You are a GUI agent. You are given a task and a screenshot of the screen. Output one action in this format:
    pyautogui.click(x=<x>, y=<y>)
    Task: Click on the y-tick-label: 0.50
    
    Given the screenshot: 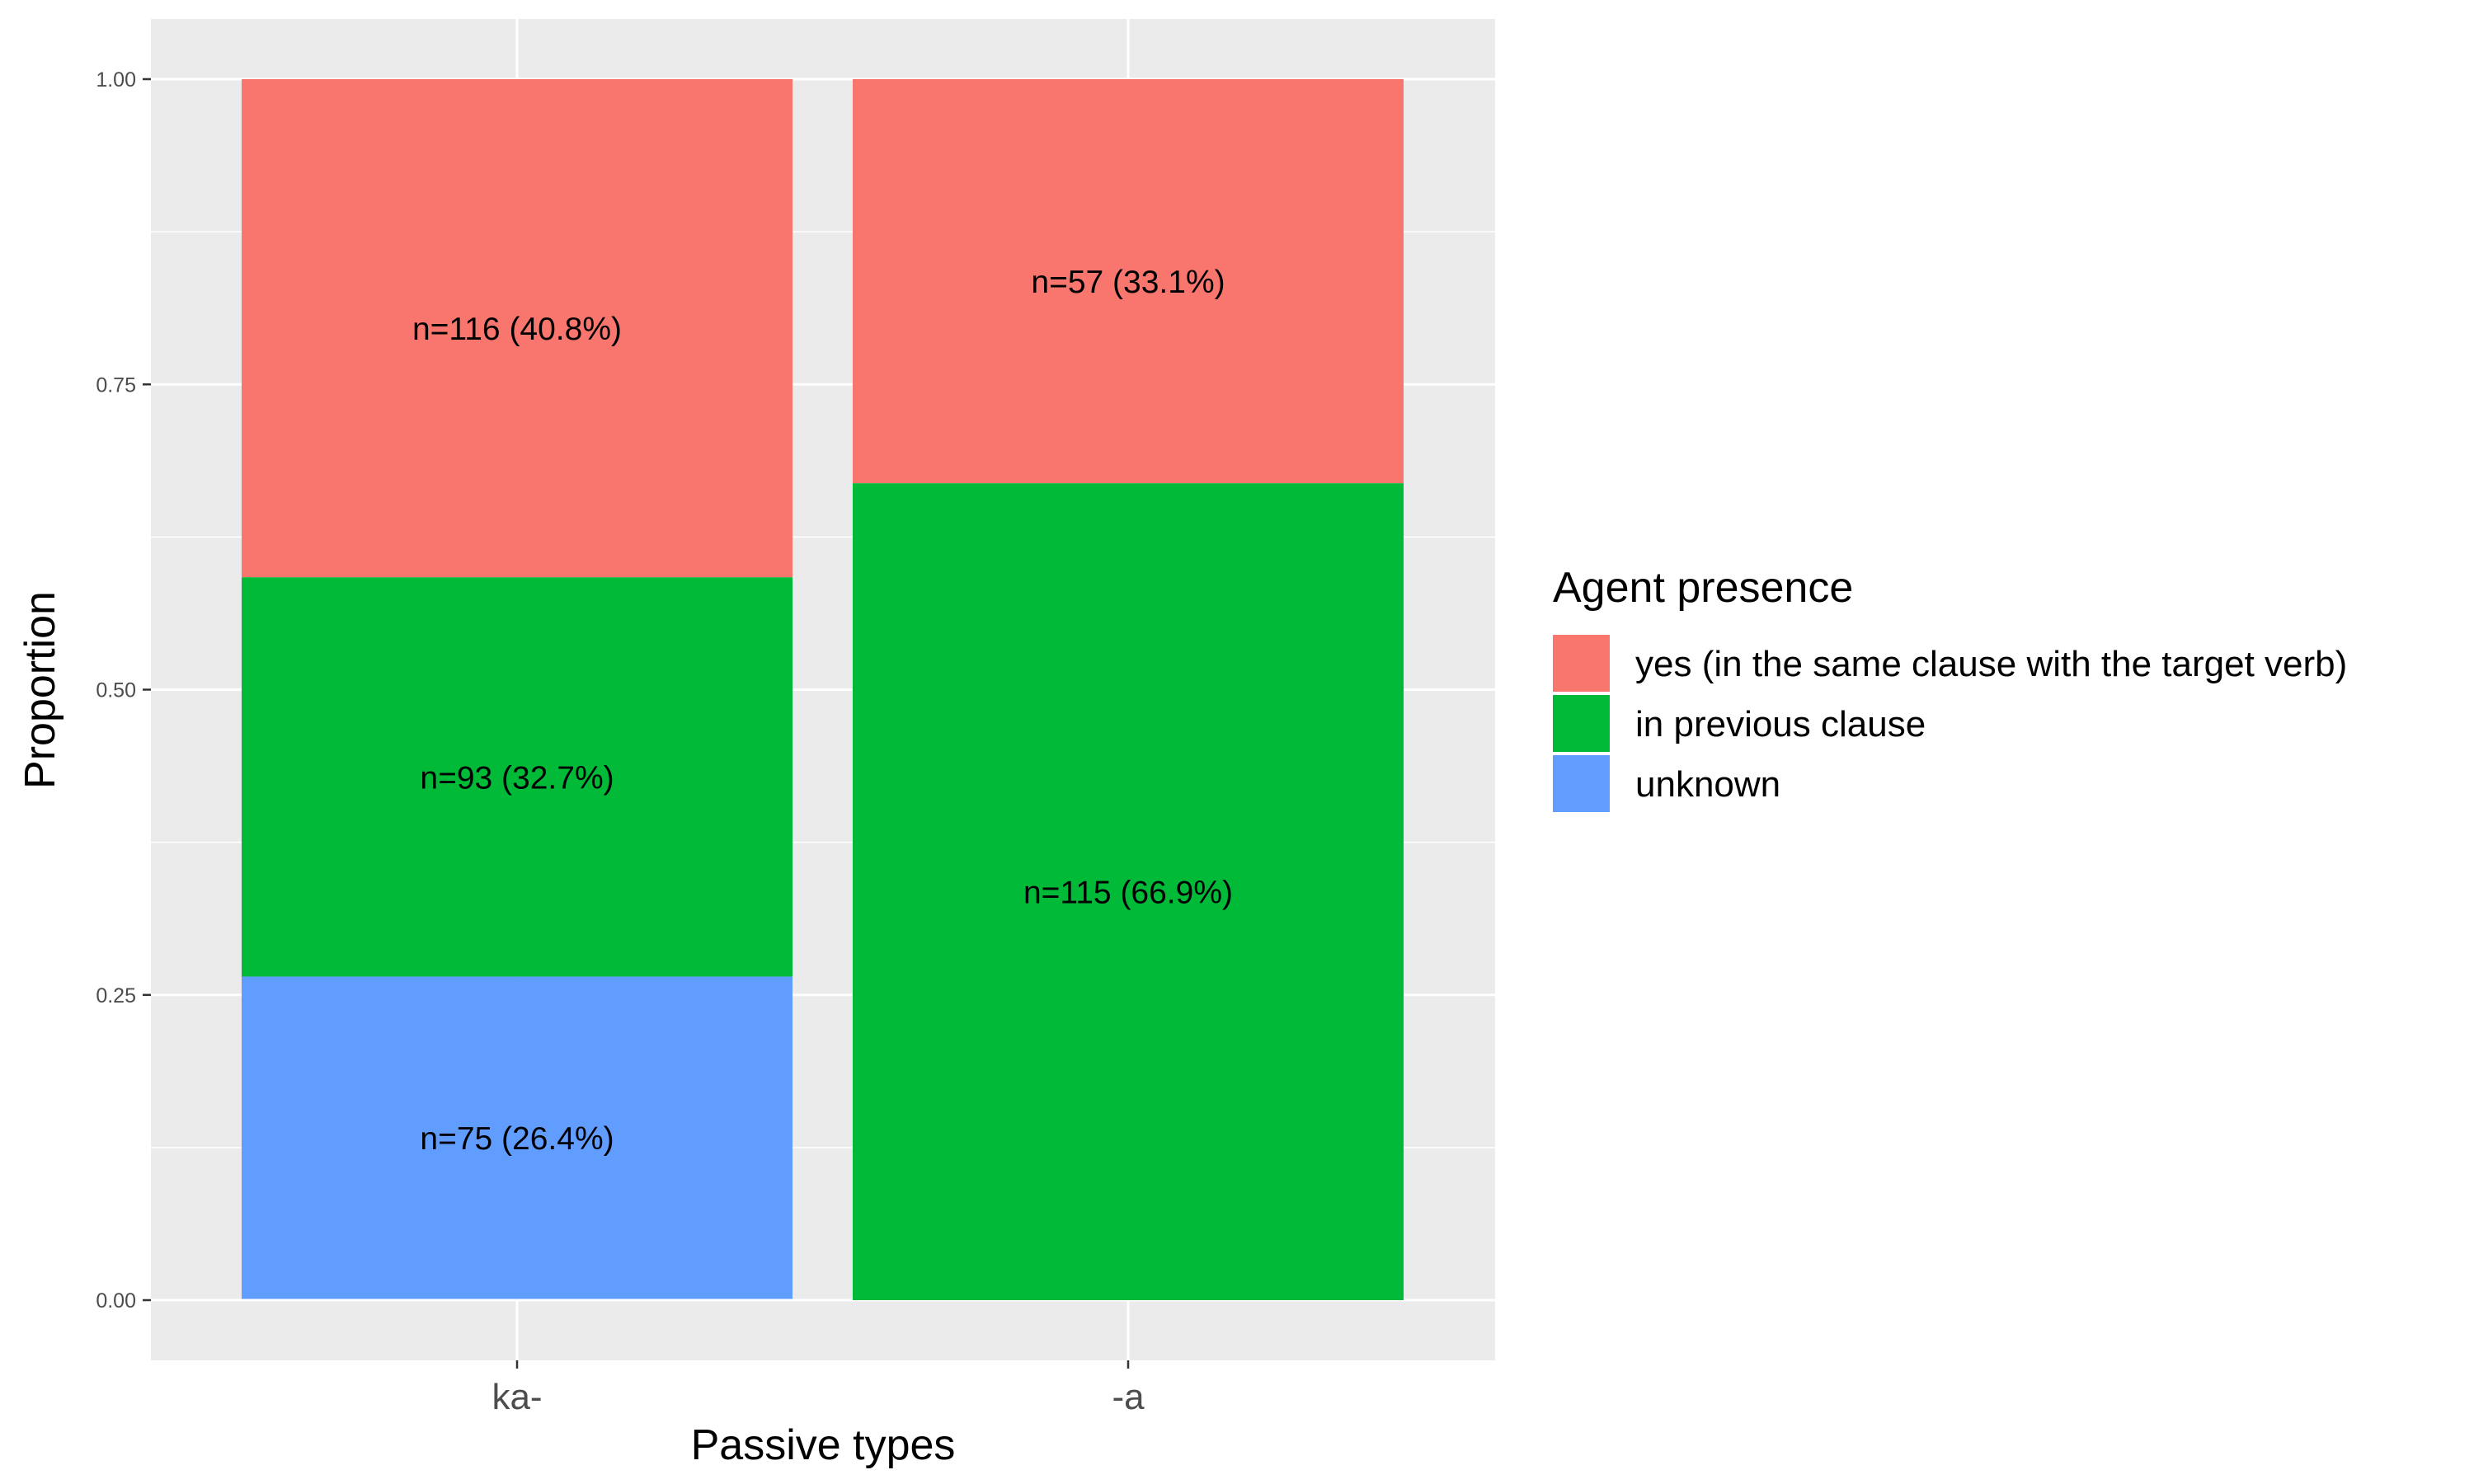 What is the action you would take?
    pyautogui.click(x=116, y=690)
    